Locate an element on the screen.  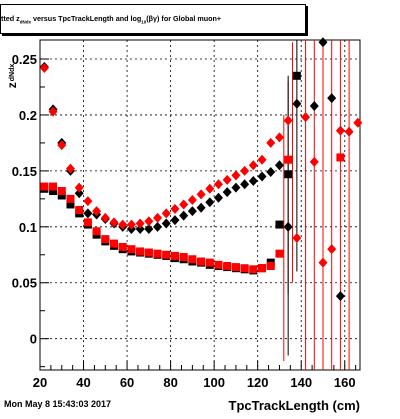
x-tick-label: 100 is located at coordinates (214, 382).